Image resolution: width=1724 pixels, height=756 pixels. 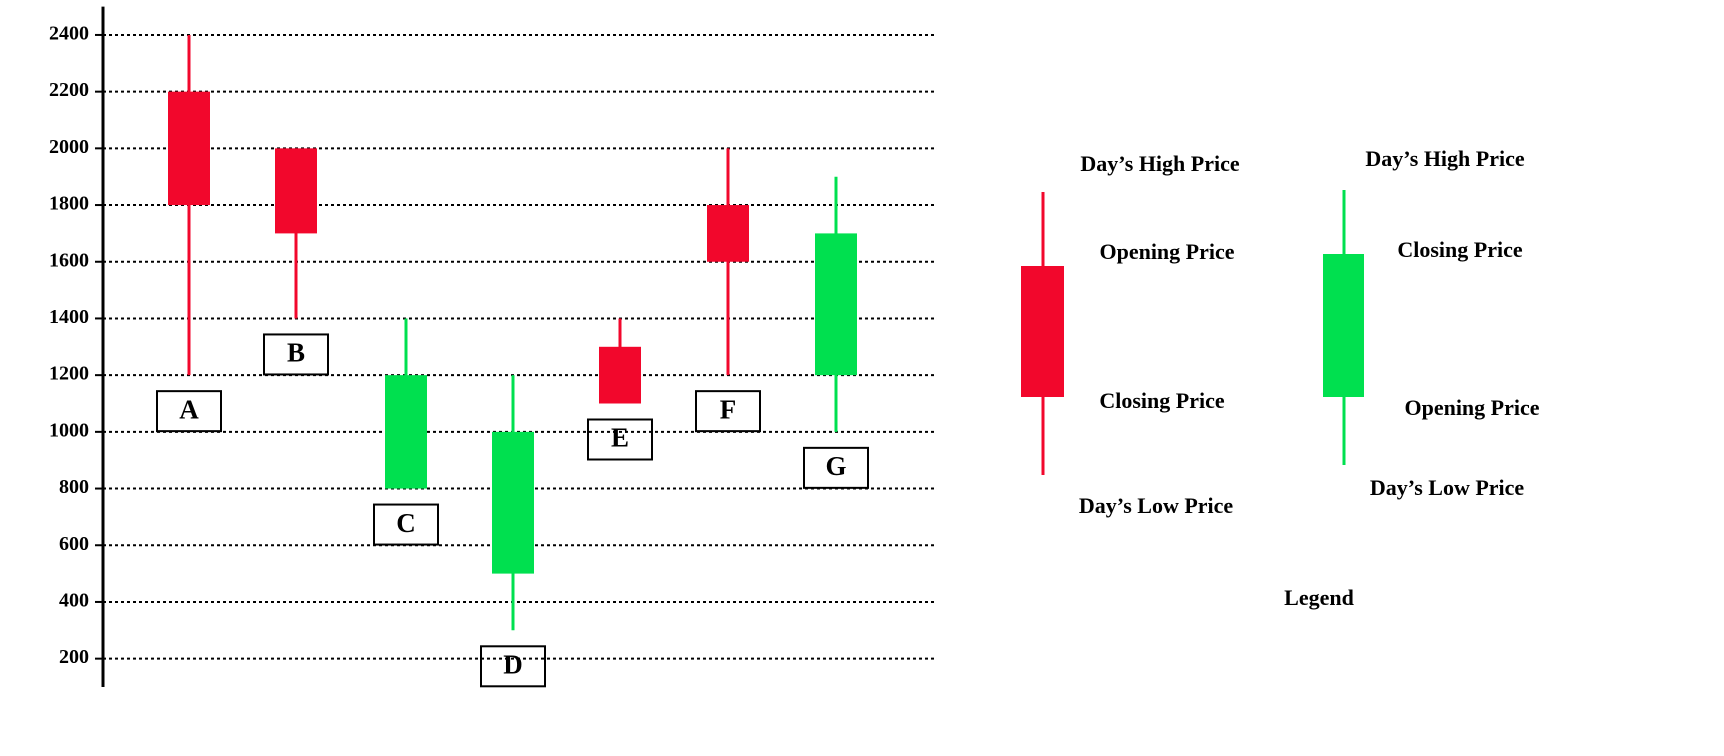 What do you see at coordinates (69, 317) in the screenshot?
I see `y-tick-label: 1400` at bounding box center [69, 317].